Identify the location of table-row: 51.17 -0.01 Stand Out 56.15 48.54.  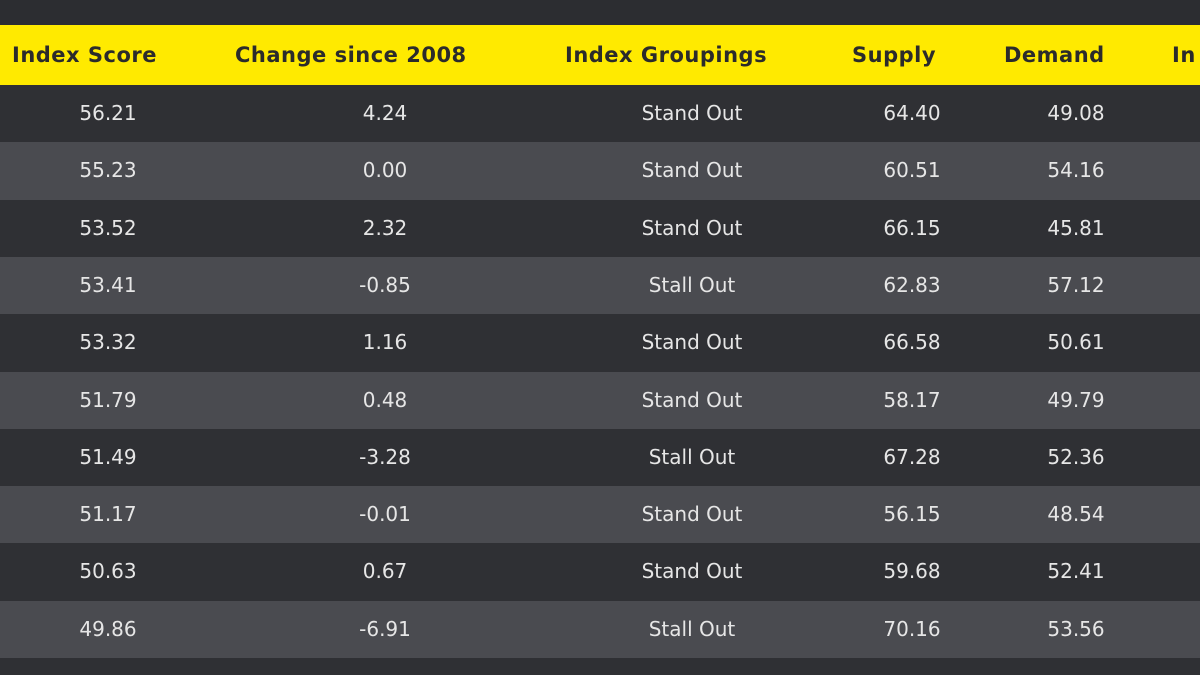
(600, 515).